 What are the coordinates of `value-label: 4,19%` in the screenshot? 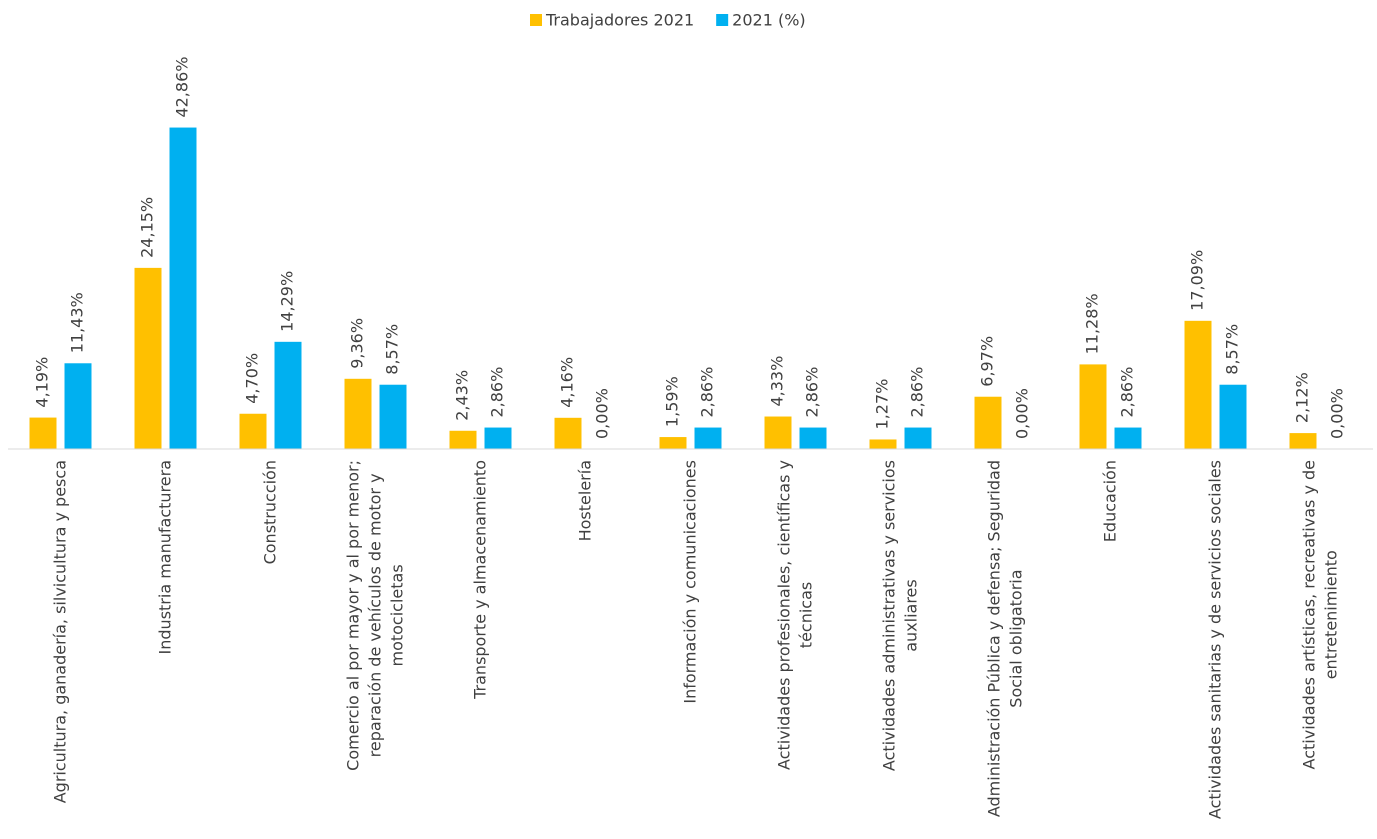 It's located at (42, 382).